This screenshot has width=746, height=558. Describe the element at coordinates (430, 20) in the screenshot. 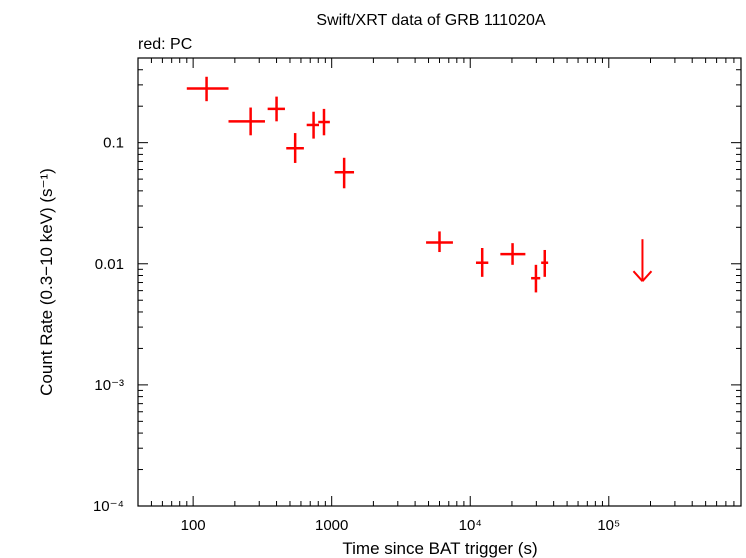

I see `chart-title: Swift/XRT data of GRB 111020A` at that location.